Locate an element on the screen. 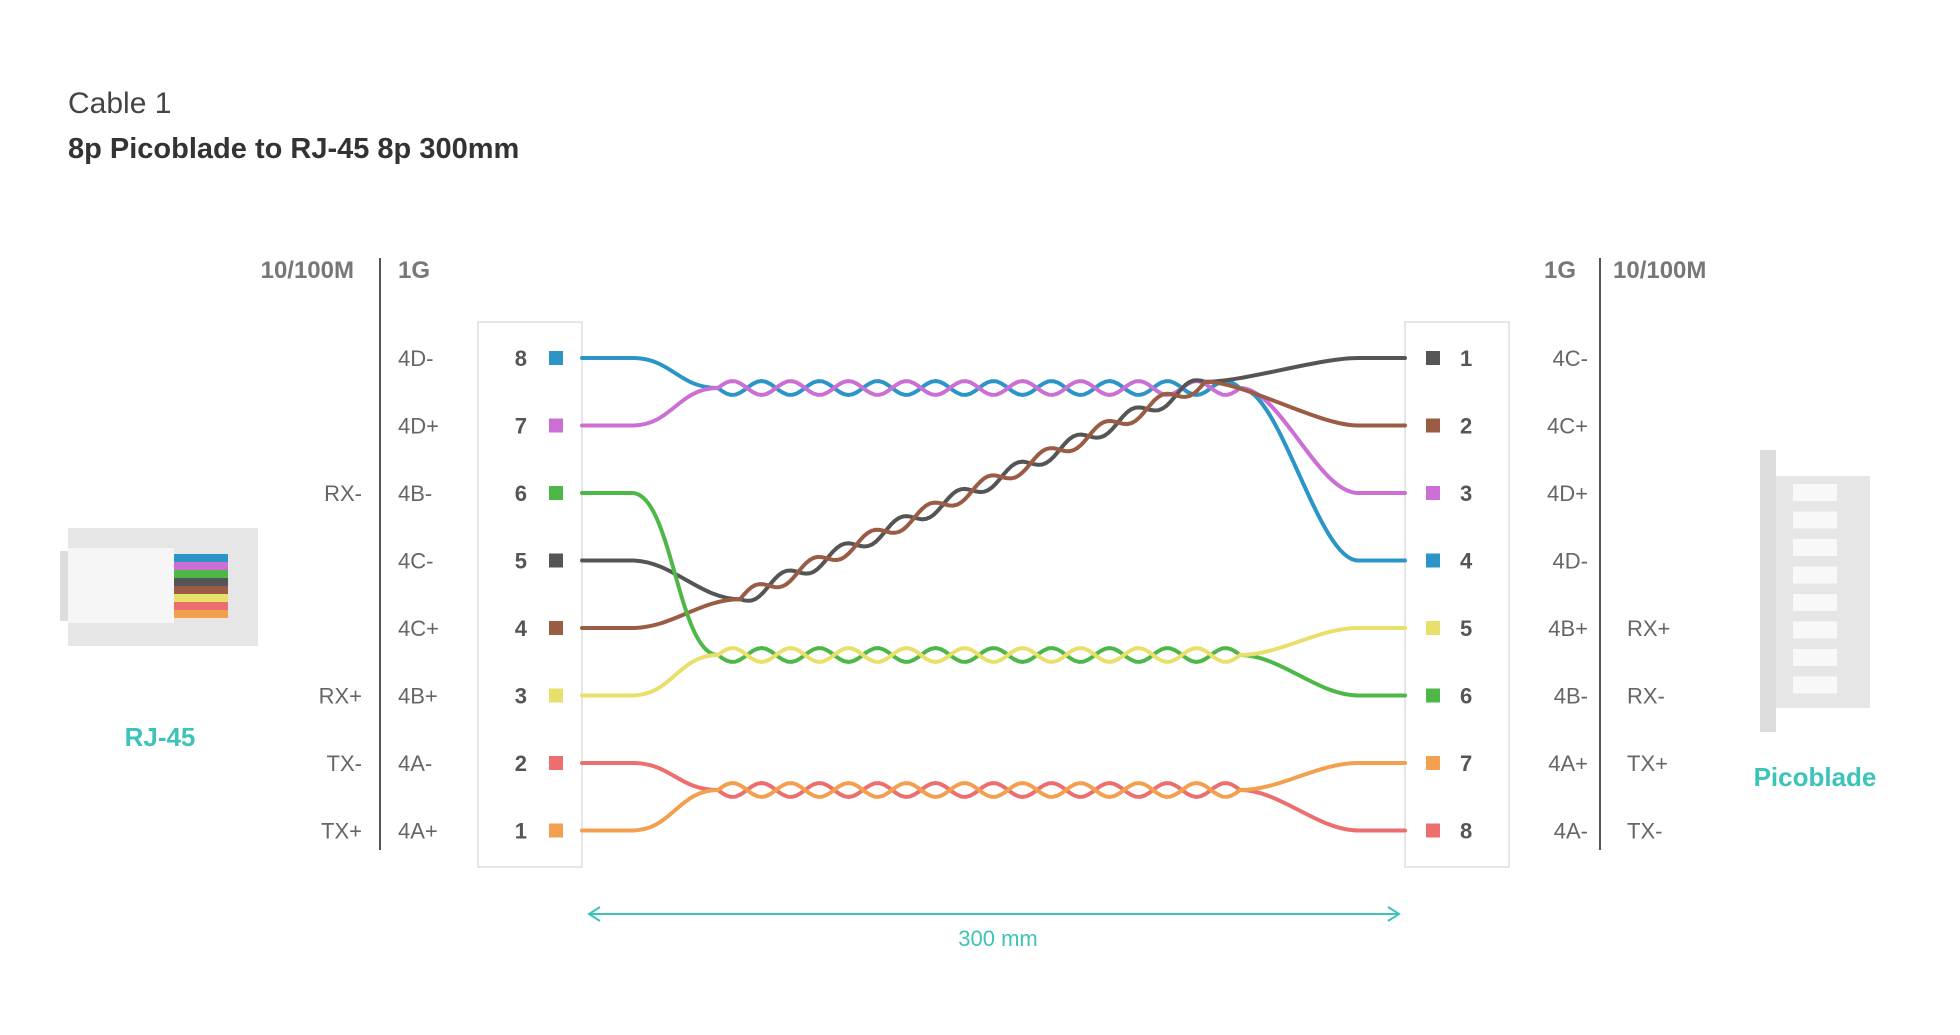 The height and width of the screenshot is (1035, 1960). left-header-1g: 1G is located at coordinates (414, 270).